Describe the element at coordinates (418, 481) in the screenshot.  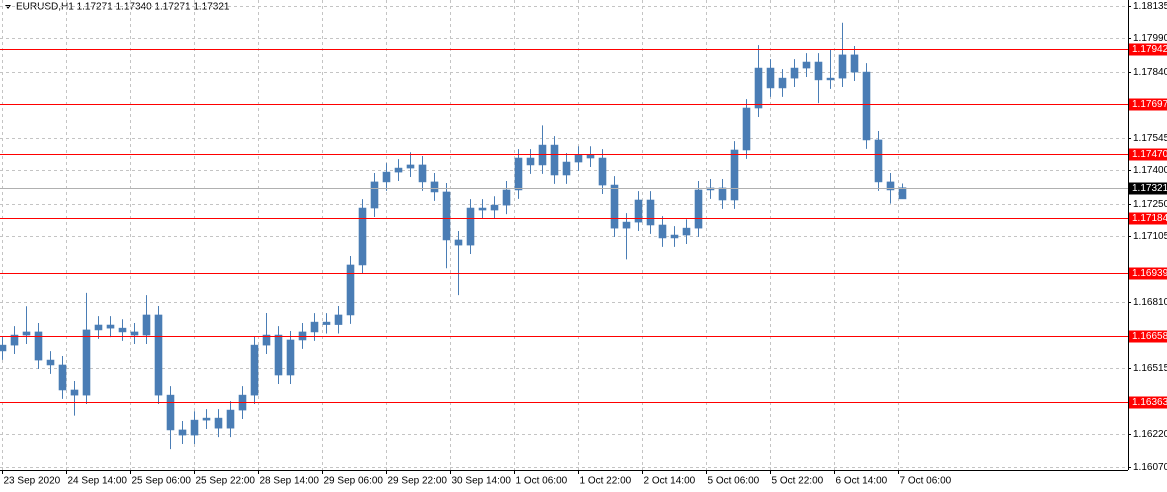
I see `x-tick-label: 29 Sep 22:00` at that location.